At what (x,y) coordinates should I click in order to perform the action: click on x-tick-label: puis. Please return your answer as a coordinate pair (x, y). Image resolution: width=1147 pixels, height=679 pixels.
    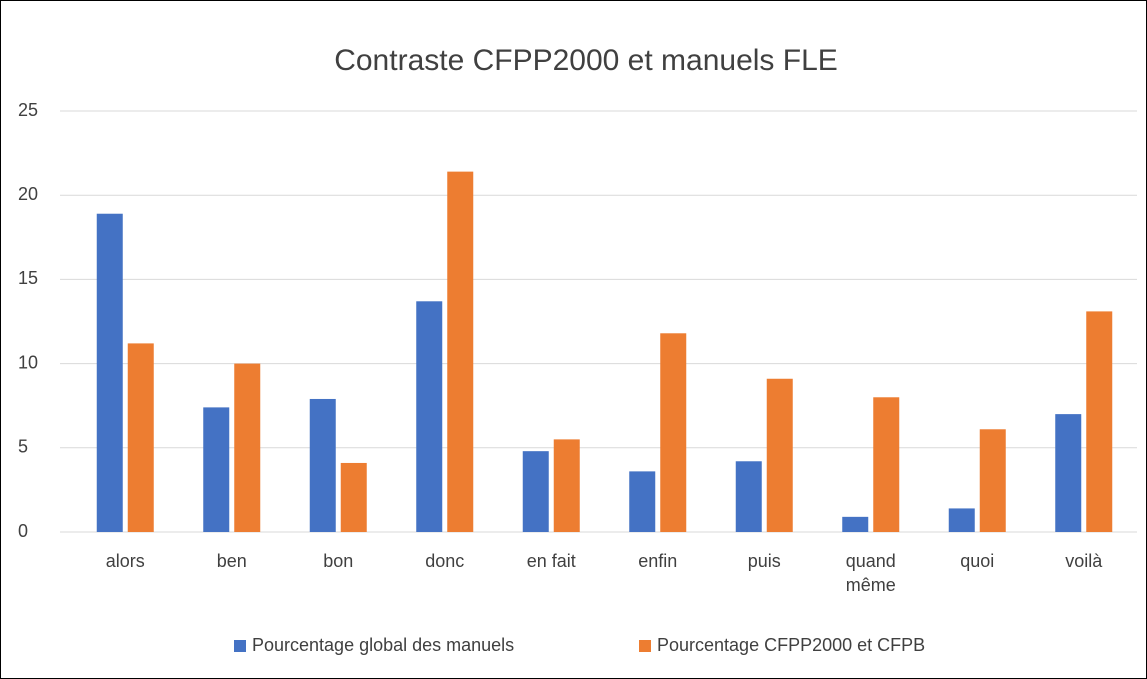
    Looking at the image, I should click on (764, 561).